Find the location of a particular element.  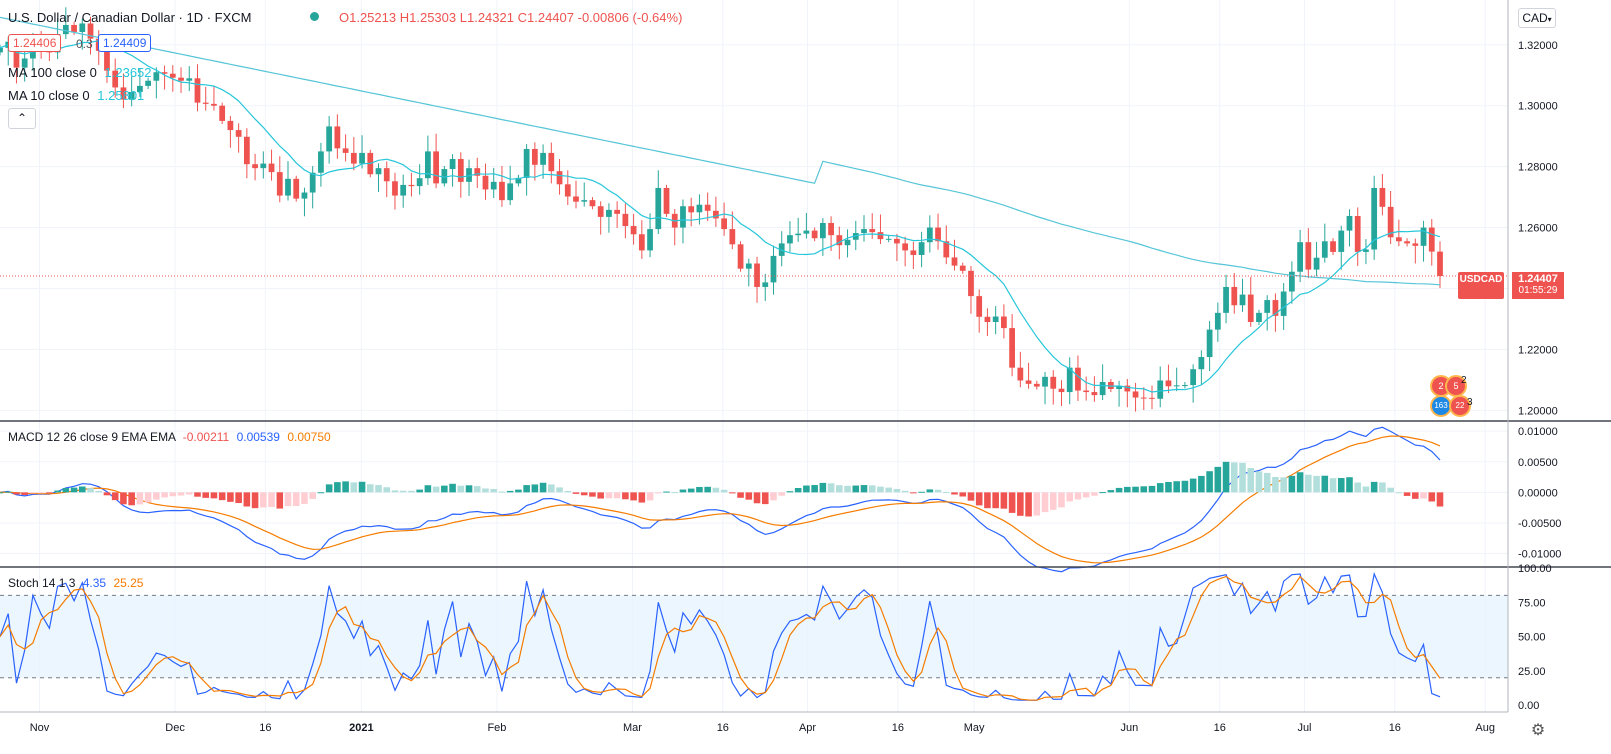

x-tick-label: Jun is located at coordinates (1130, 728).